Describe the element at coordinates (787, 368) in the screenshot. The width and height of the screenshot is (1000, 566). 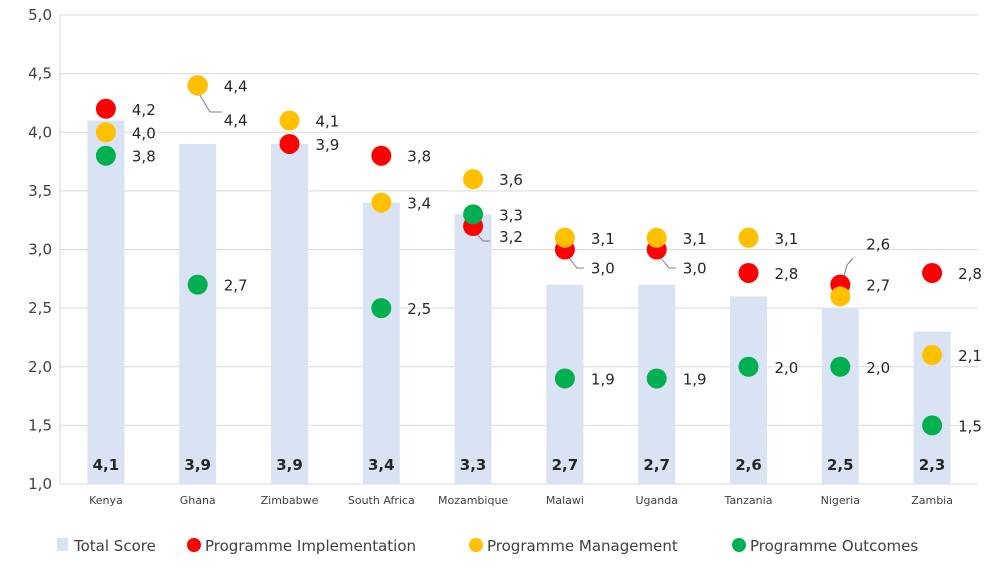
I see `label-programme-outcomes-tanzania: 2,0` at that location.